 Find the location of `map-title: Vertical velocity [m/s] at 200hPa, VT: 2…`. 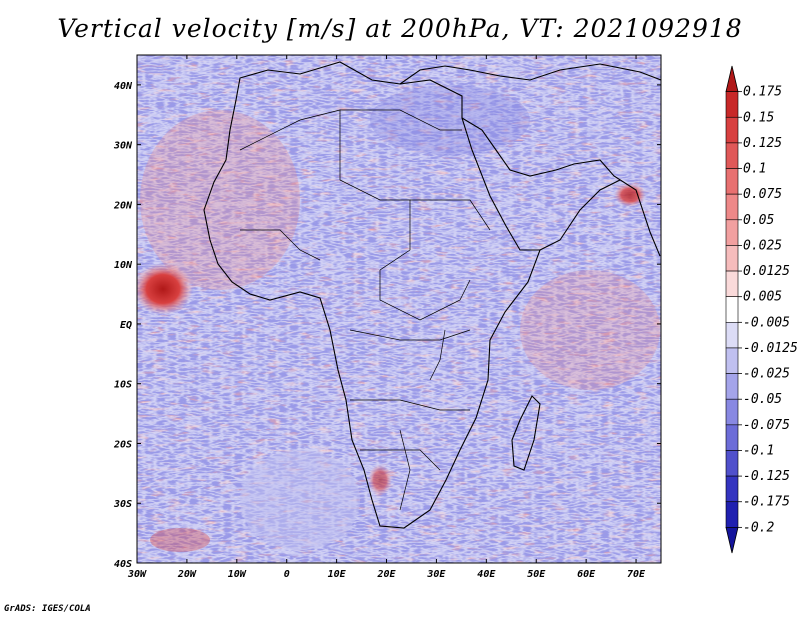

map-title: Vertical velocity [m/s] at 200hPa, VT: 2… is located at coordinates (400, 28).